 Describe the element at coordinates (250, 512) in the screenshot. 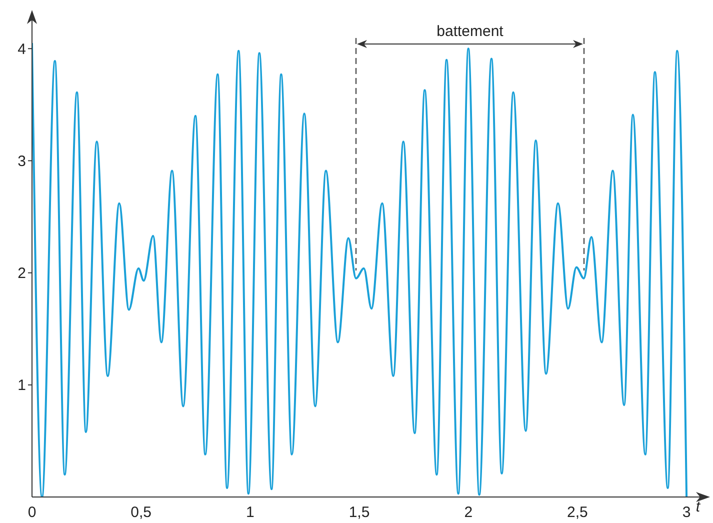

I see `x-tick-label: 1` at that location.